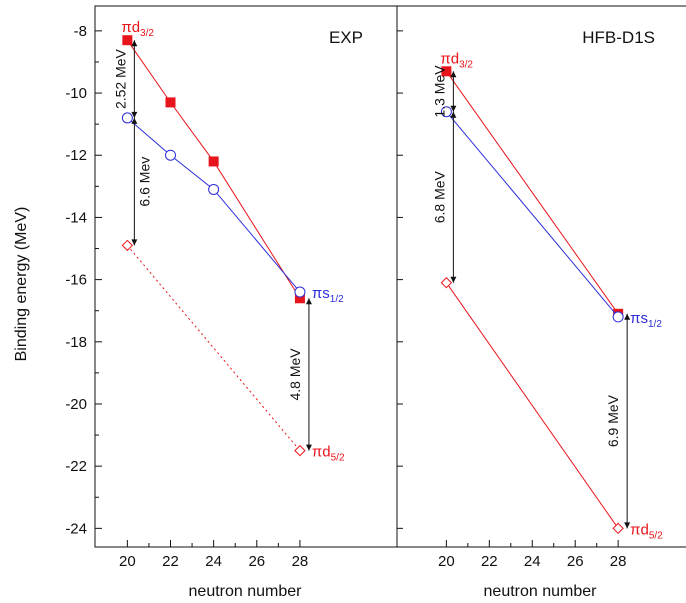 The width and height of the screenshot is (686, 603). I want to click on panel-title: HFB-D1S, so click(618, 37).